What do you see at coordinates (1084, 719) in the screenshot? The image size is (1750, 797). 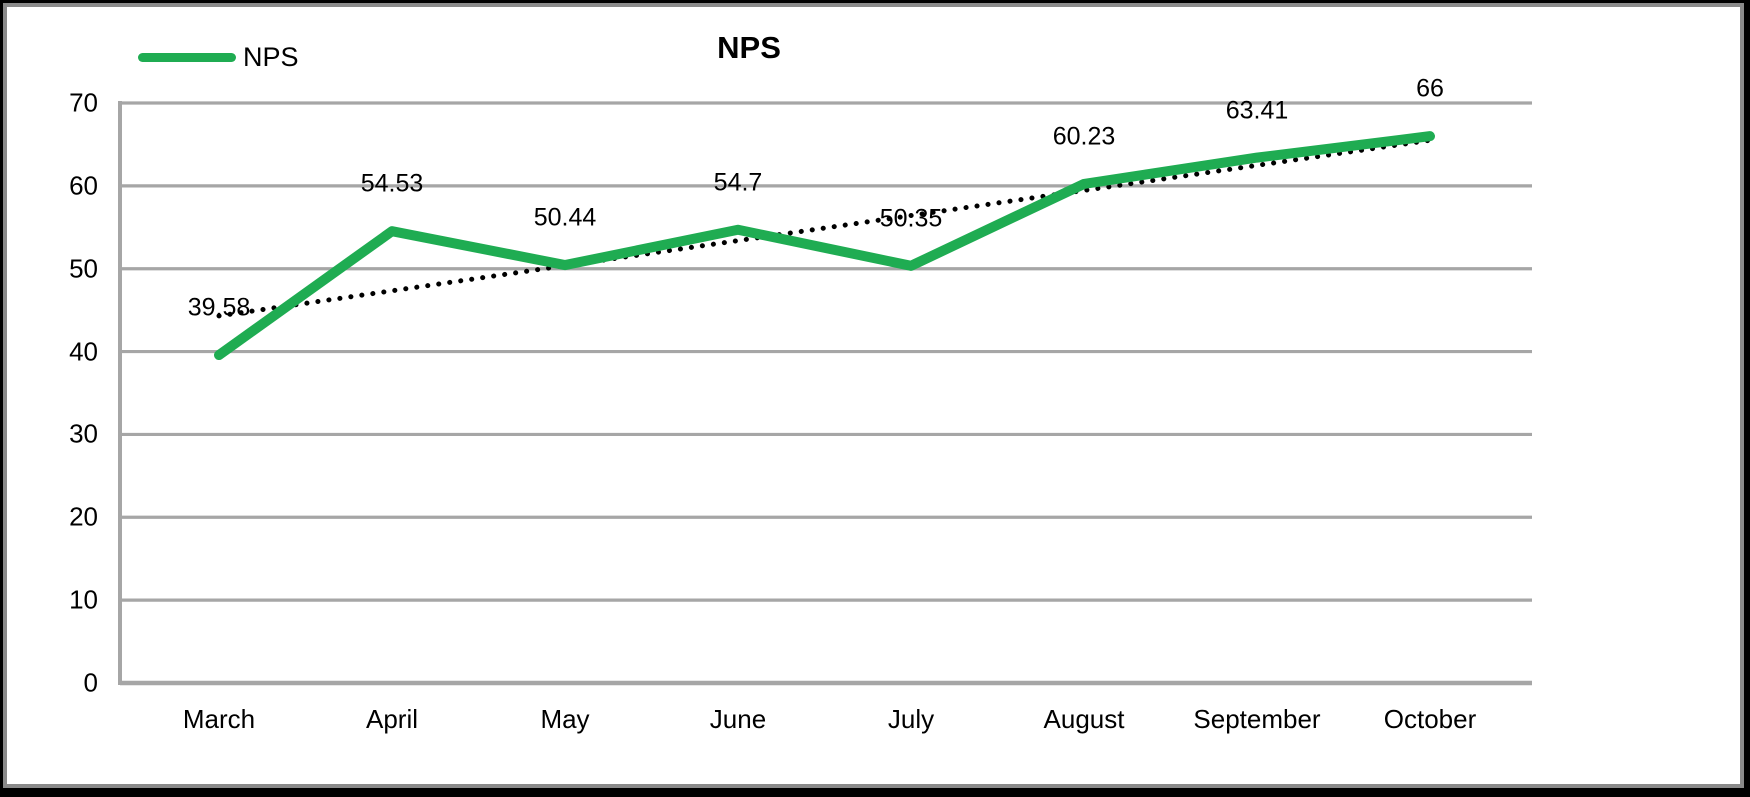 I see `x-tick-label: August` at bounding box center [1084, 719].